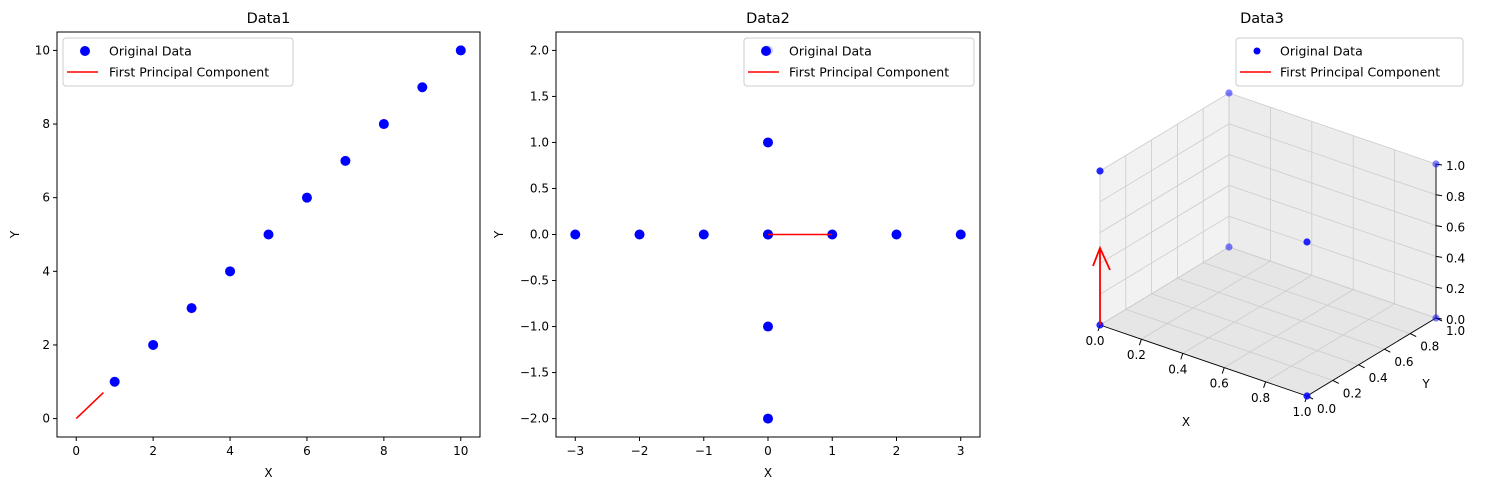  I want to click on x-tick-label: 2, so click(897, 451).